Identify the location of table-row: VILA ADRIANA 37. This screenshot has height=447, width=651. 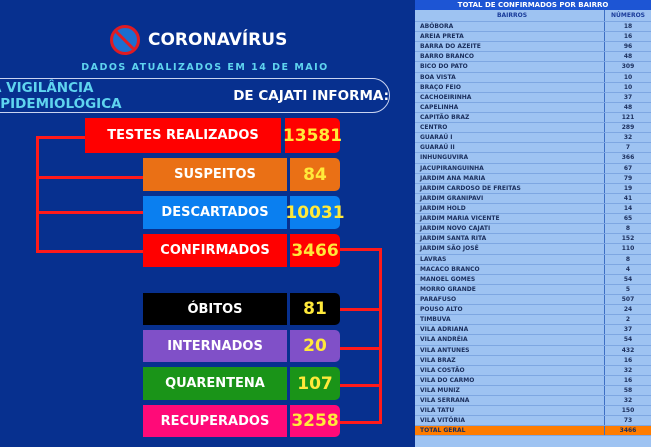
(533, 330).